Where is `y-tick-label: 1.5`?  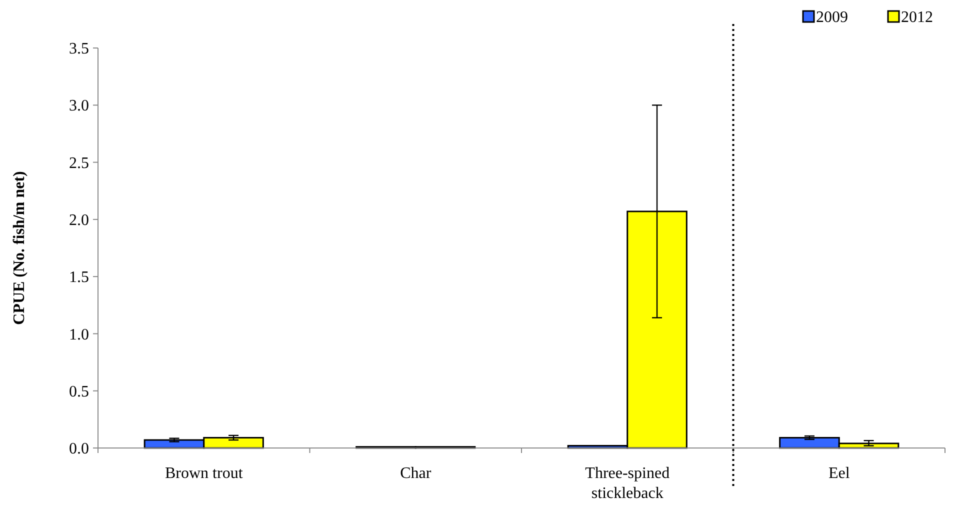 y-tick-label: 1.5 is located at coordinates (79, 277).